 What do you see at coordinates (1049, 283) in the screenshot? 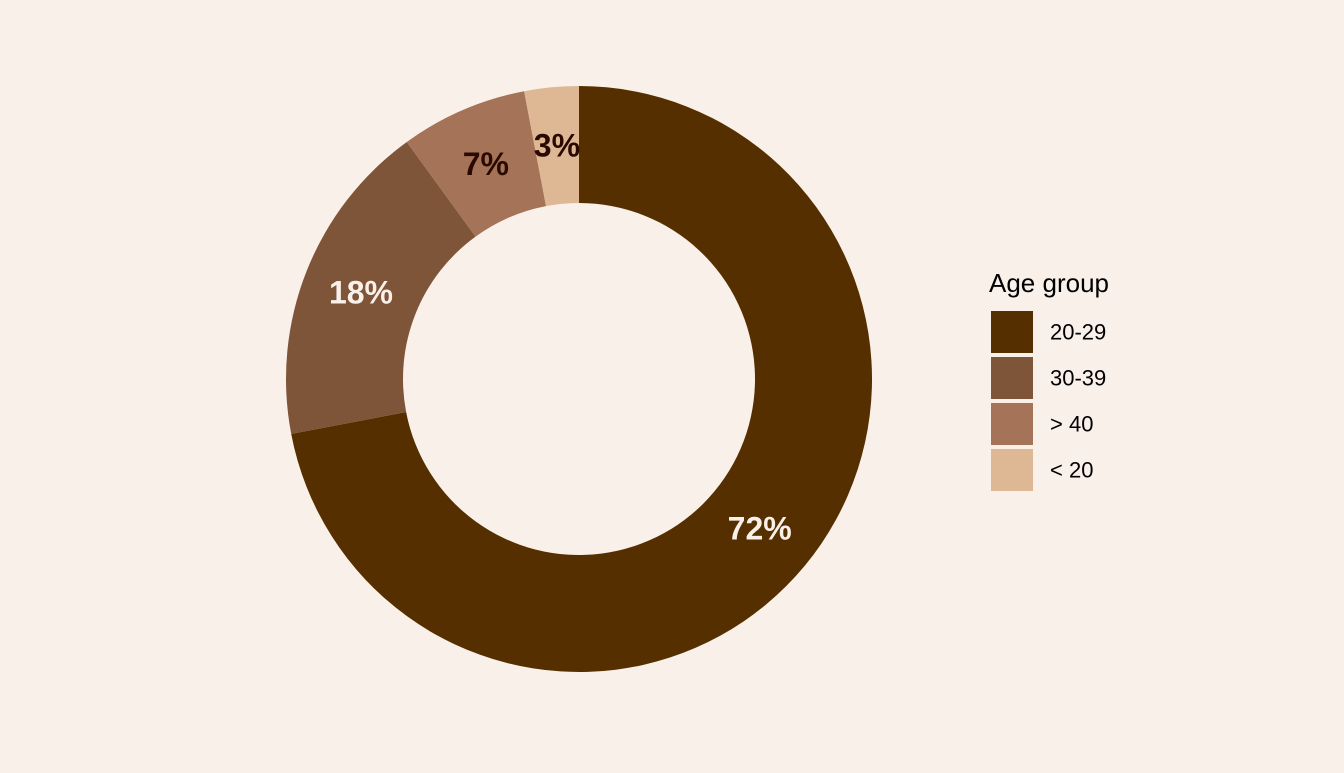
I see `legend-title: Age group` at bounding box center [1049, 283].